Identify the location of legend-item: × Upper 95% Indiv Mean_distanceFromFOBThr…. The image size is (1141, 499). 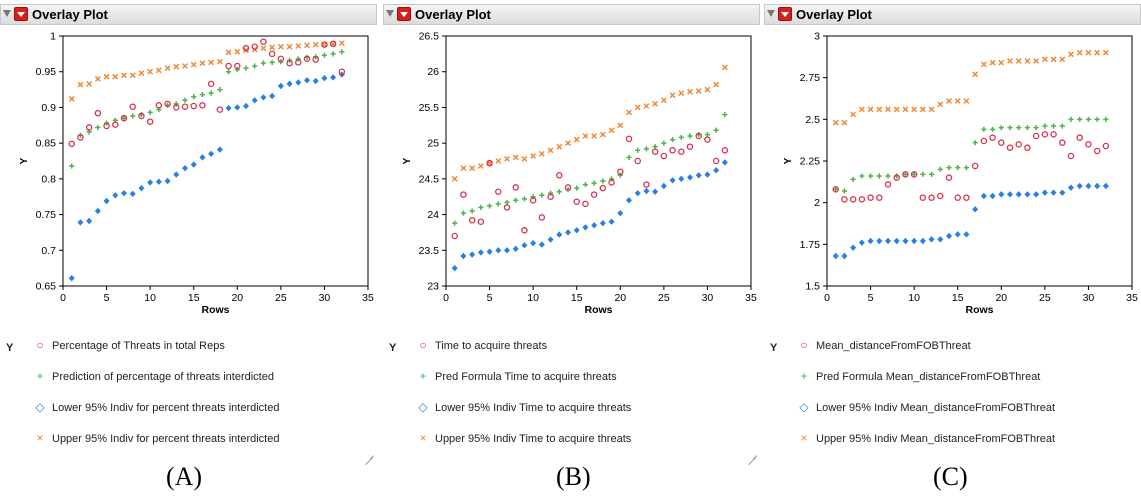
(926, 438).